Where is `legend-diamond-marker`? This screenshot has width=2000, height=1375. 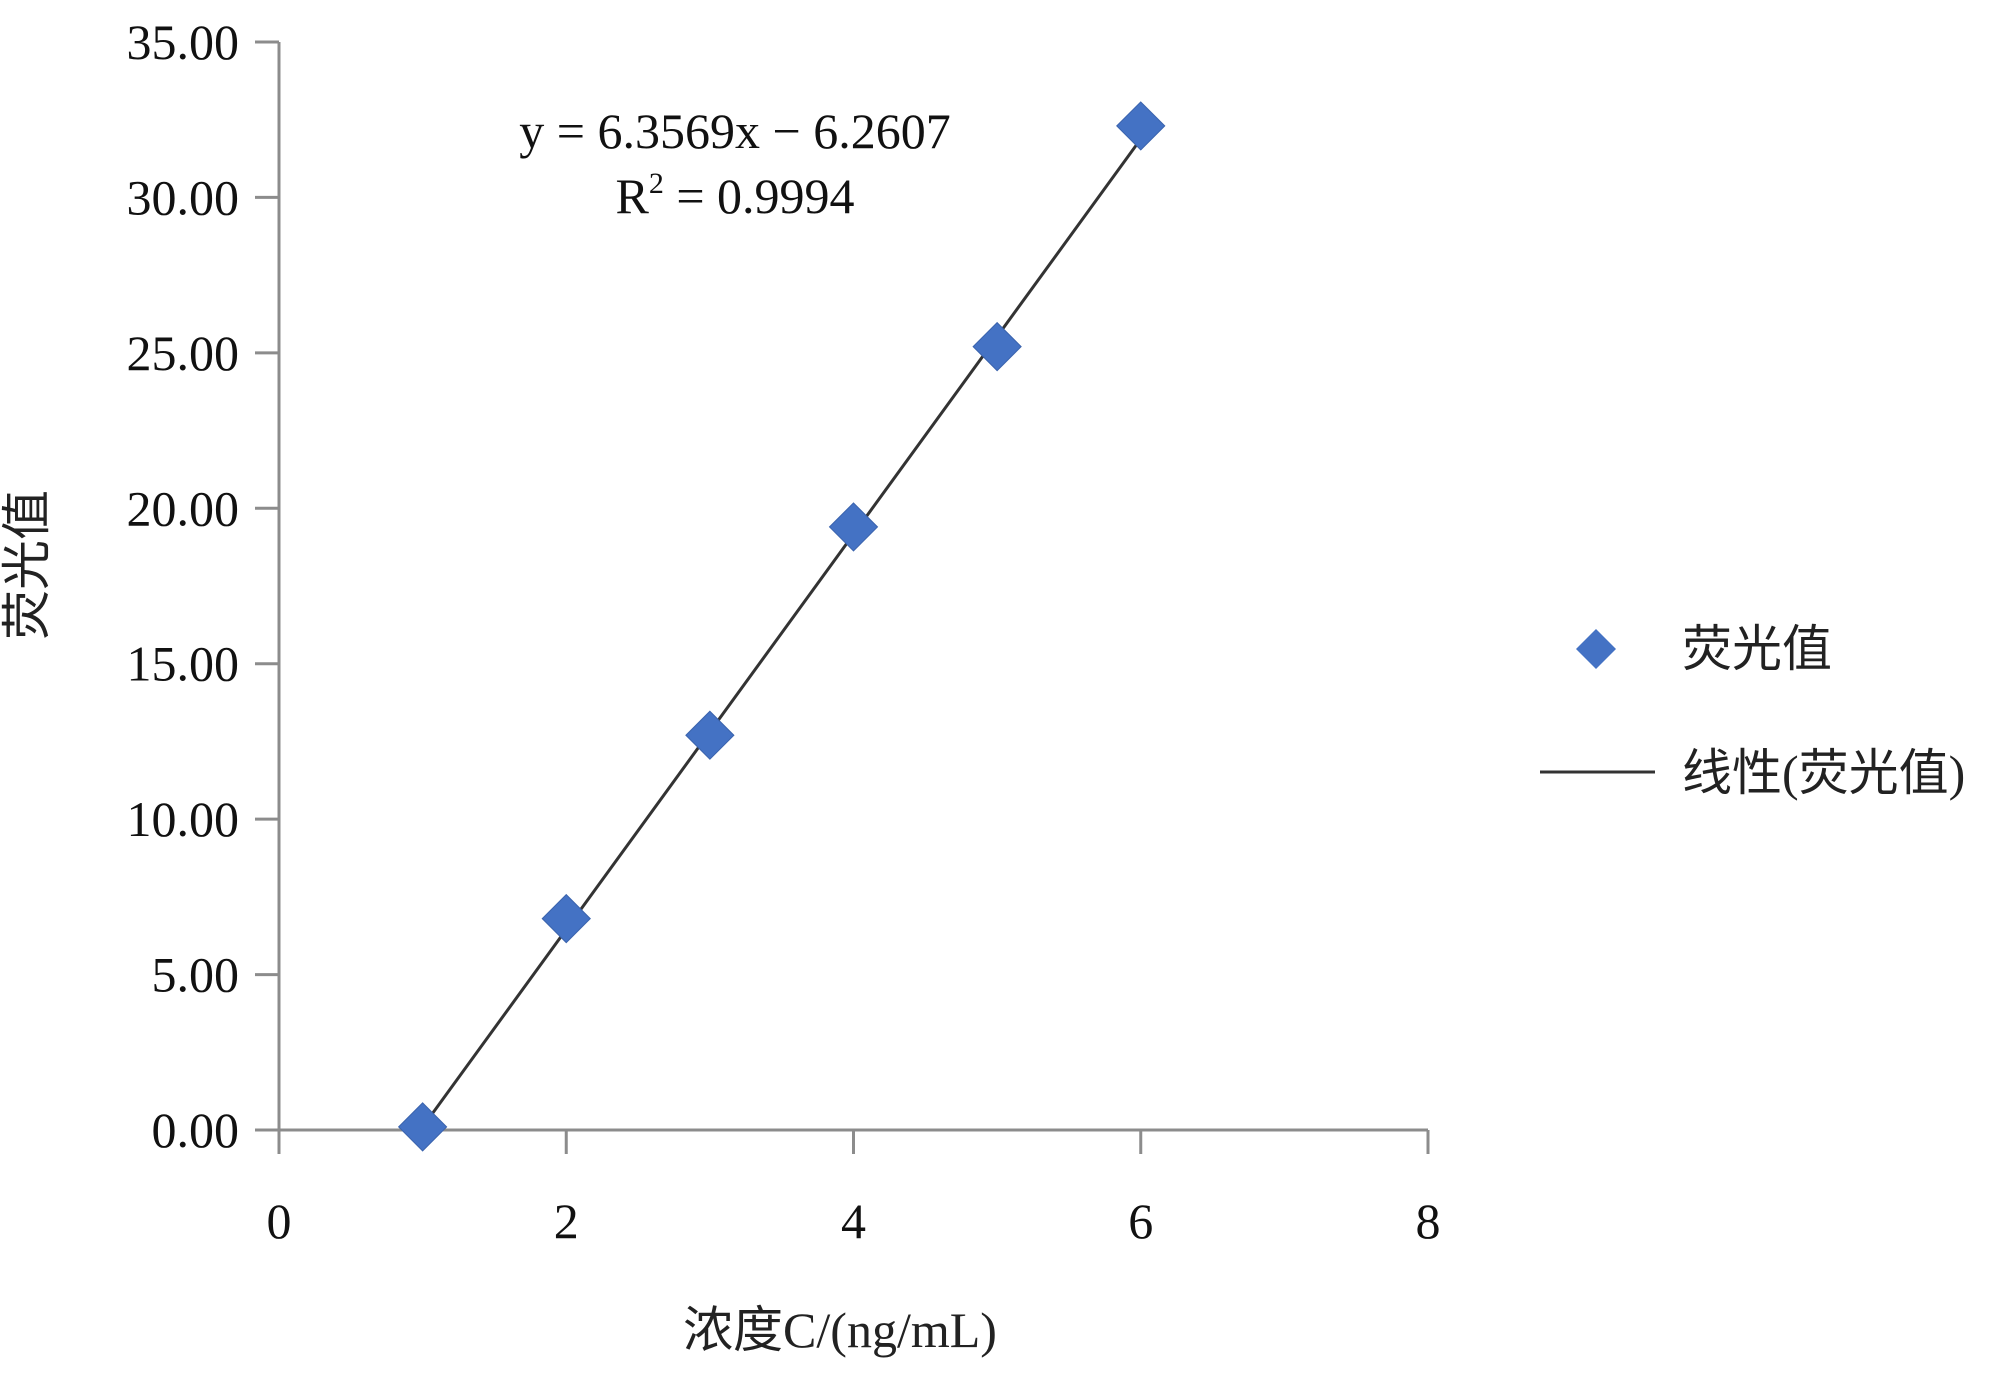
legend-diamond-marker is located at coordinates (1596, 649).